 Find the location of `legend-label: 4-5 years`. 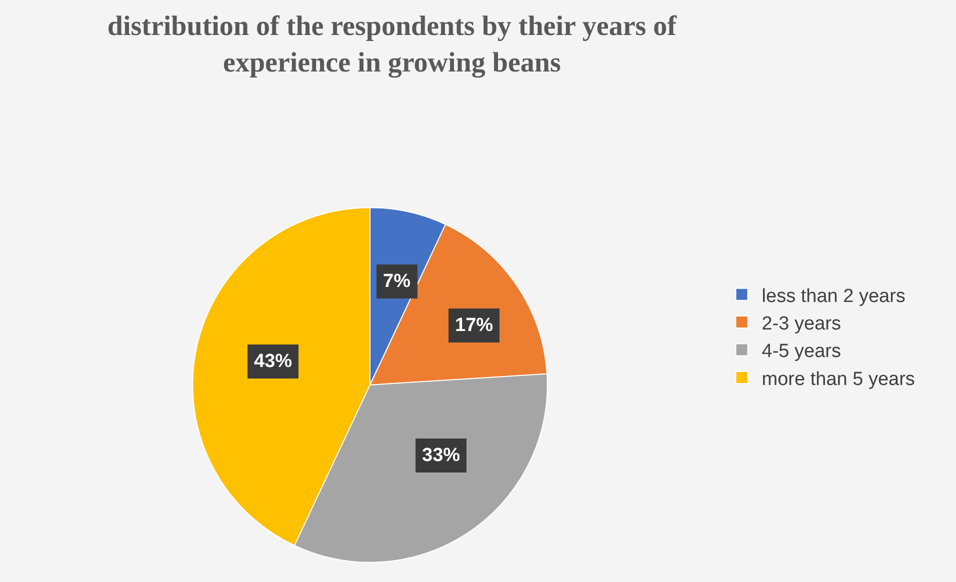

legend-label: 4-5 years is located at coordinates (801, 351).